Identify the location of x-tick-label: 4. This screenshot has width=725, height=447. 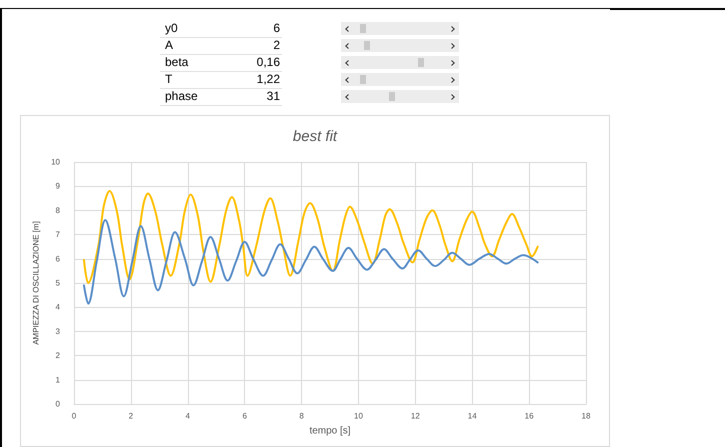
(188, 416).